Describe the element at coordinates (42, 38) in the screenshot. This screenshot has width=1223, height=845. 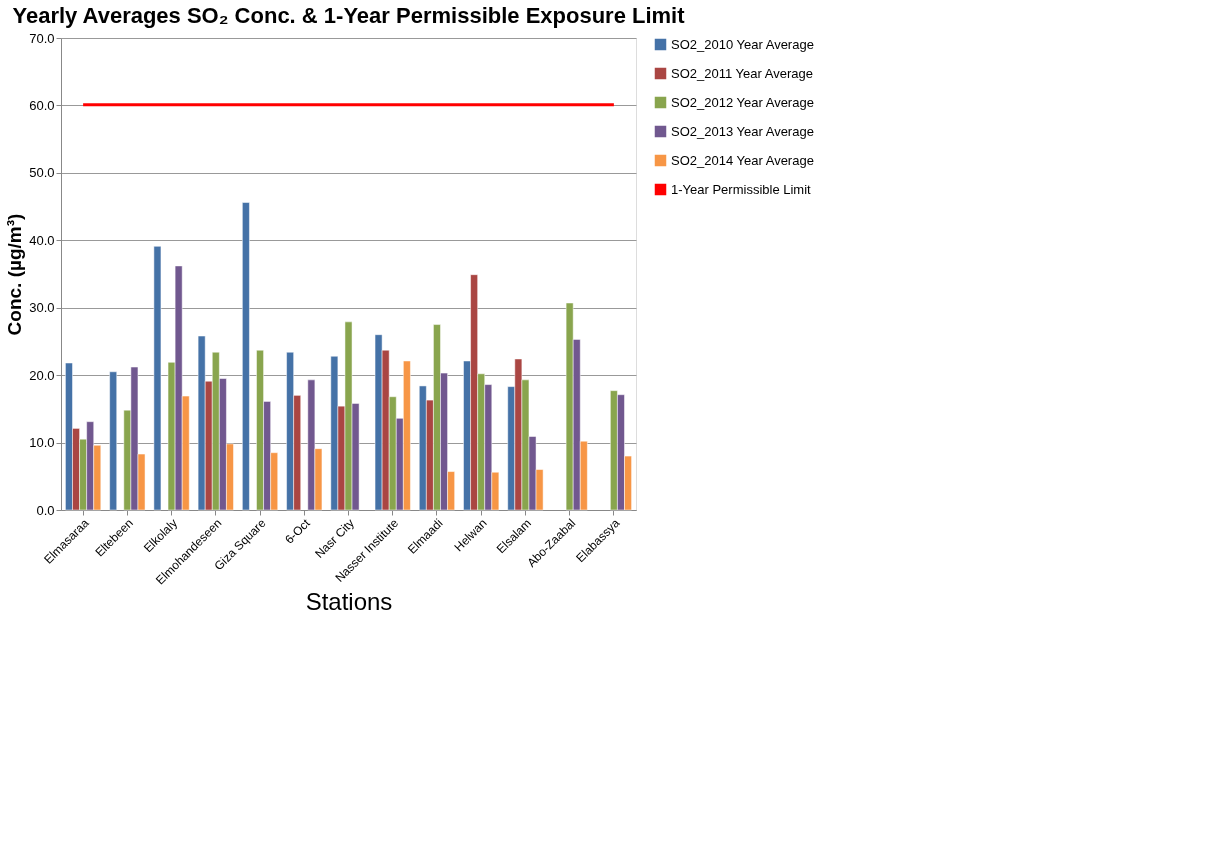
I see `y-tick-label: 70.0` at that location.